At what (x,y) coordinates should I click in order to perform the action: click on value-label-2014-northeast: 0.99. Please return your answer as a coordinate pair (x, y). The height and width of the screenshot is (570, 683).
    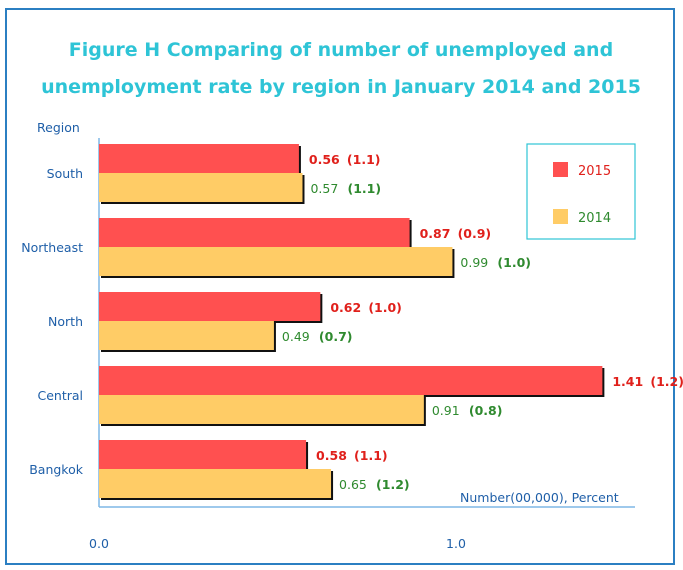
    Looking at the image, I should click on (474, 262).